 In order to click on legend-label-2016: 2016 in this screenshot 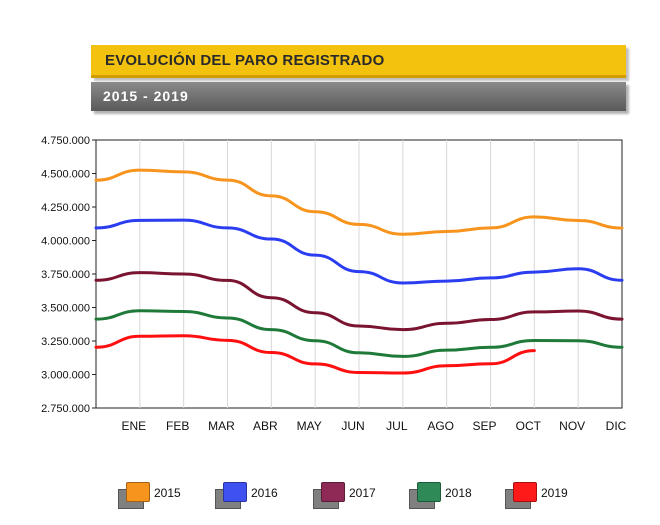, I will do `click(264, 493)`.